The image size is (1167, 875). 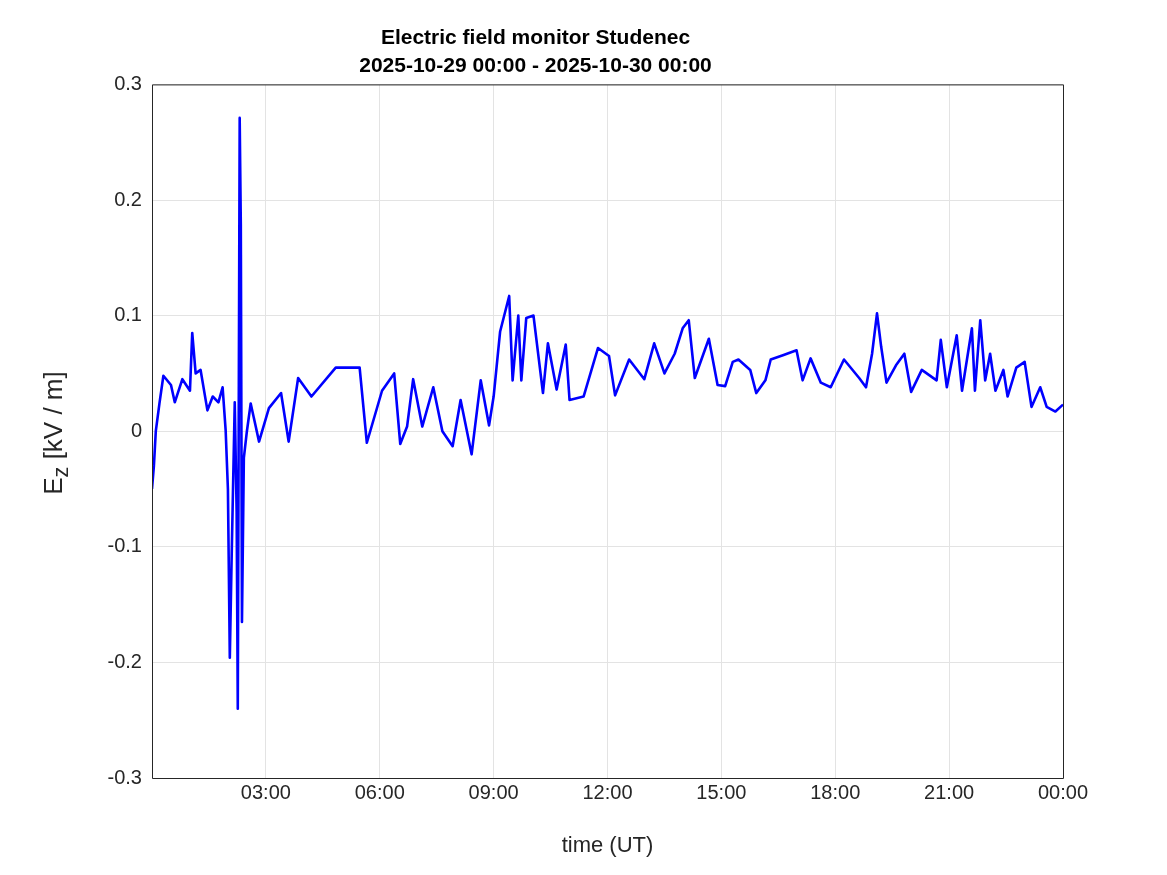 I want to click on chart-subtitle: 2025-10-29 00:00 - 2025-10-30 00:00, so click(x=535, y=64).